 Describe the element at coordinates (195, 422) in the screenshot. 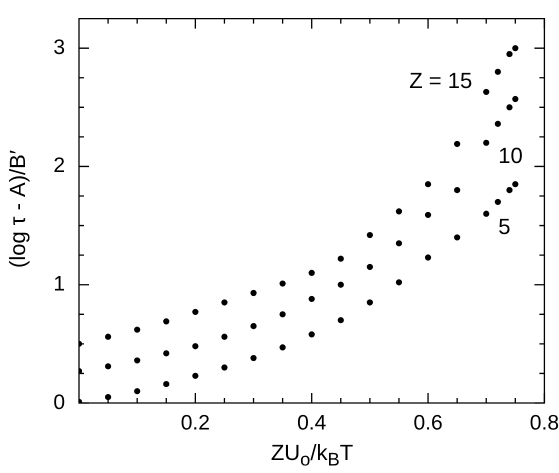

I see `x-tick-label: 0.2` at that location.